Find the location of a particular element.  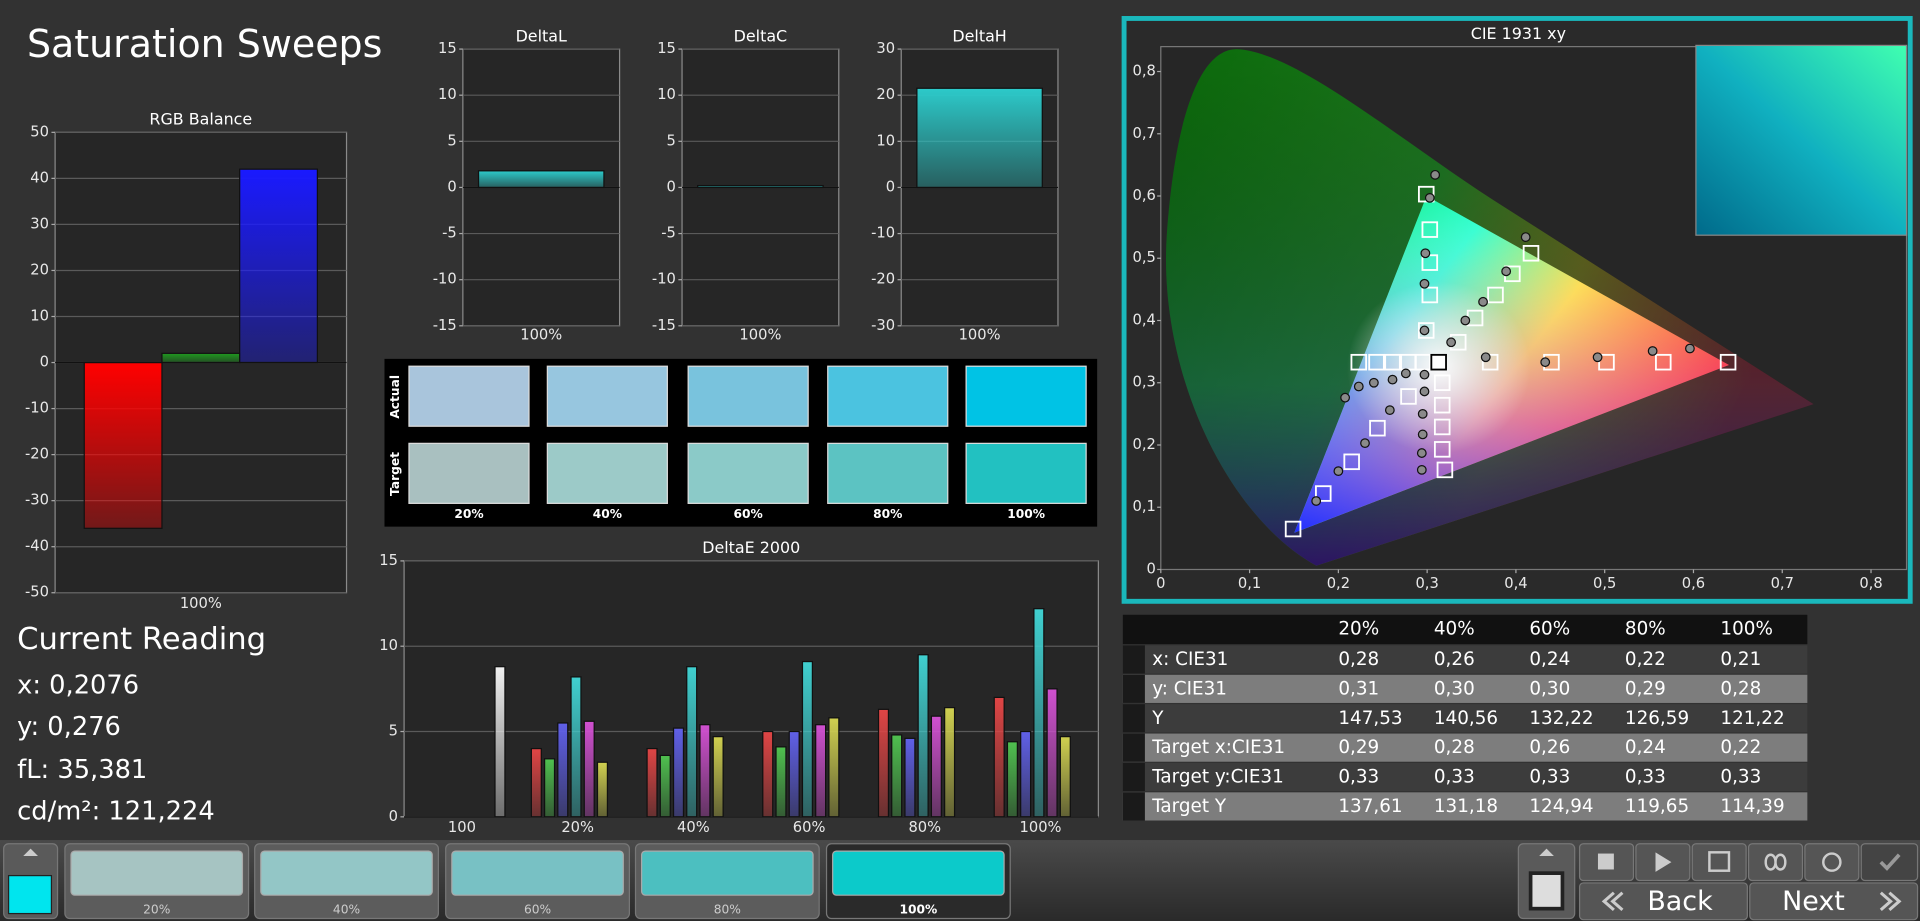

zoom-inset is located at coordinates (1801, 140).